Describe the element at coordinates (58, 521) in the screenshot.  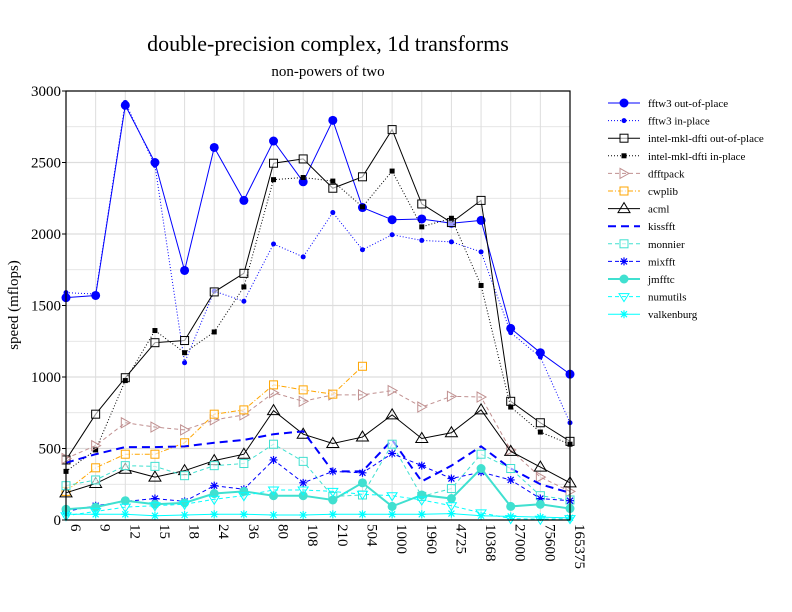
I see `y-tick-label: 0` at that location.